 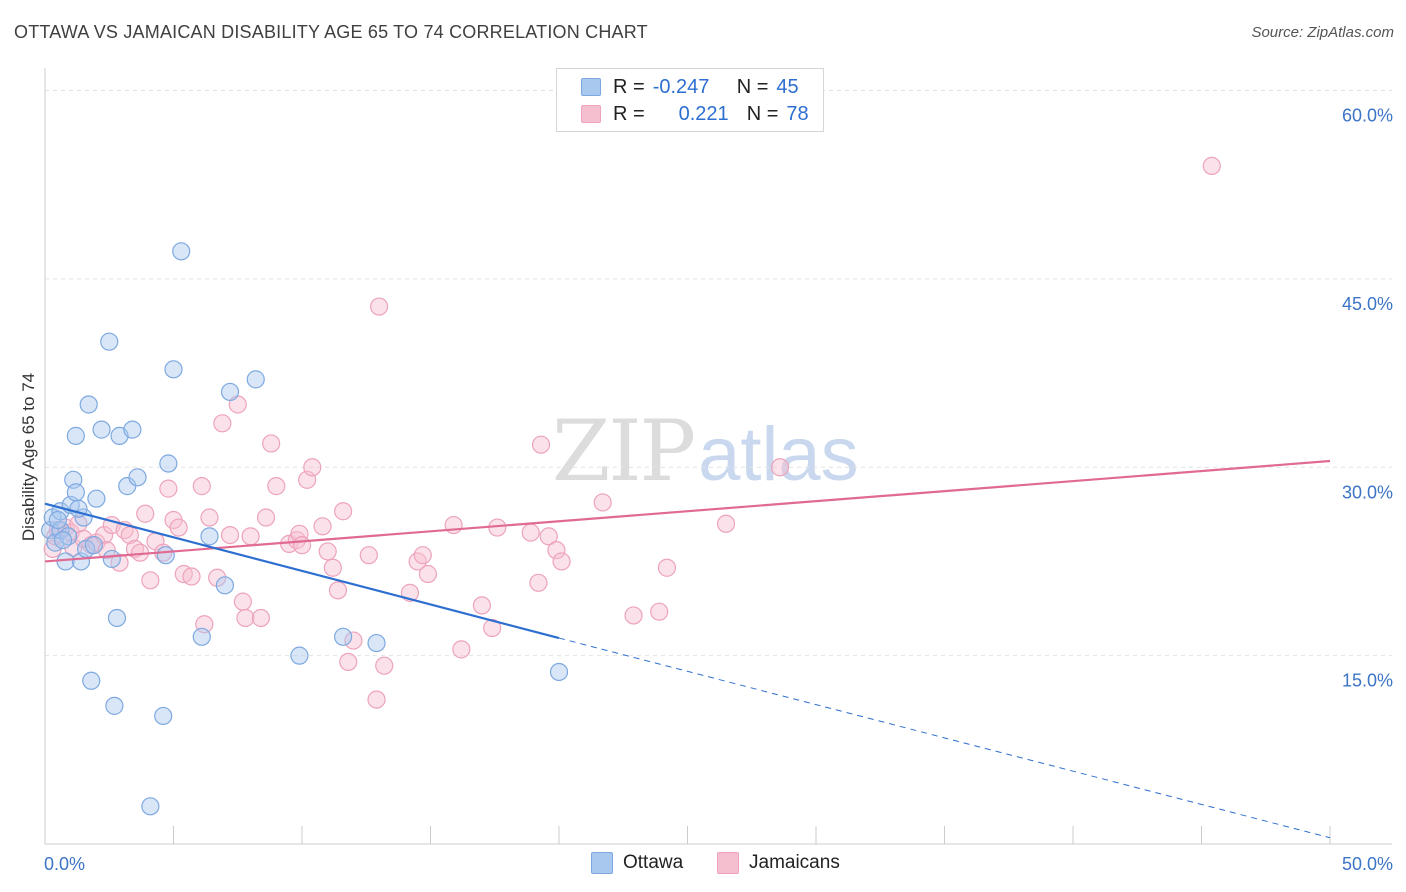 I want to click on x-tick-labels: 0.0% 50.0%, so click(x=718, y=864).